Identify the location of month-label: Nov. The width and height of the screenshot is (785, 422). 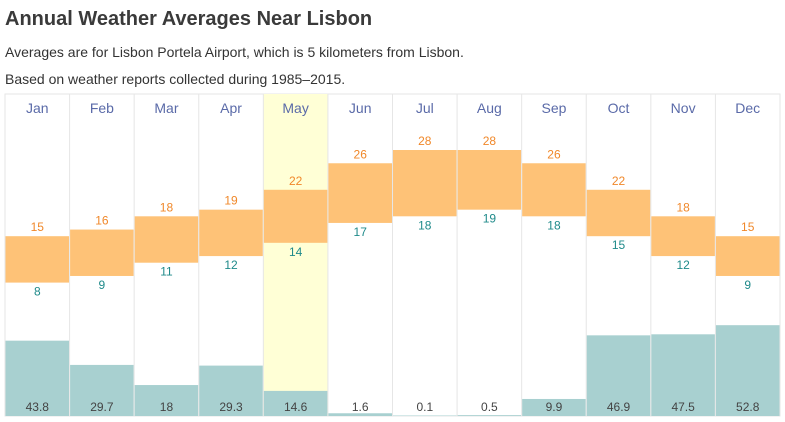
(683, 108).